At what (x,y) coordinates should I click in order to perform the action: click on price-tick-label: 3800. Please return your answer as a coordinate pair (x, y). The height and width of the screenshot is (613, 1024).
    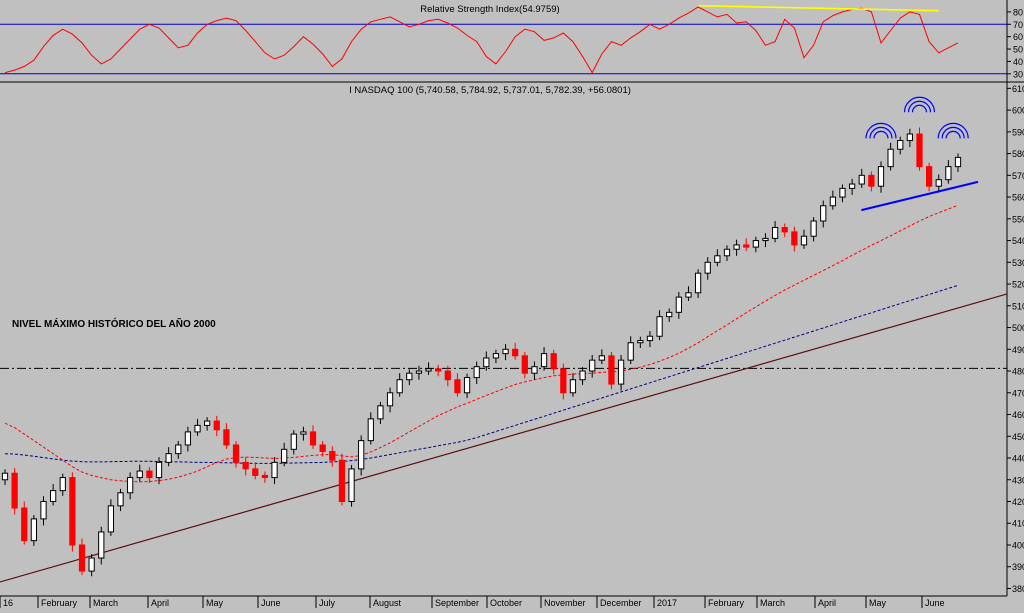
    Looking at the image, I should click on (1018, 589).